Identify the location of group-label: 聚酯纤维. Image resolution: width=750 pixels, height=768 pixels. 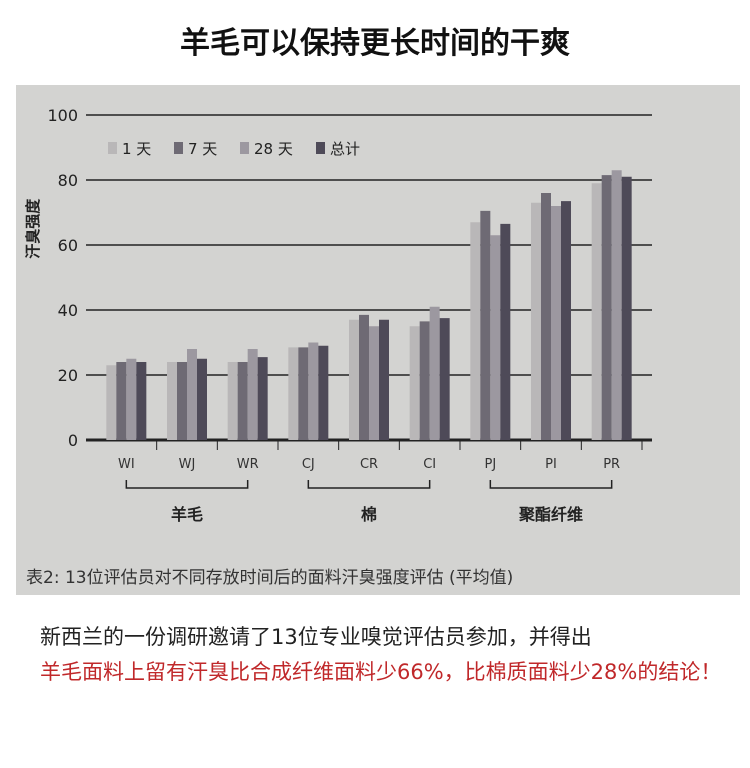
(550, 514).